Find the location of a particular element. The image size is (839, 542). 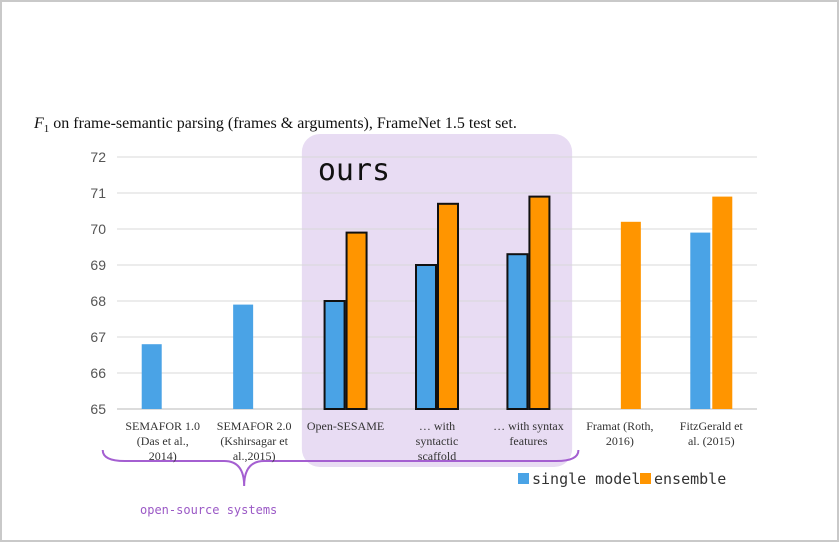

x-category-label: SEMAFOR 2.0 (Kshirsagar et al.,2015) is located at coordinates (254, 441).